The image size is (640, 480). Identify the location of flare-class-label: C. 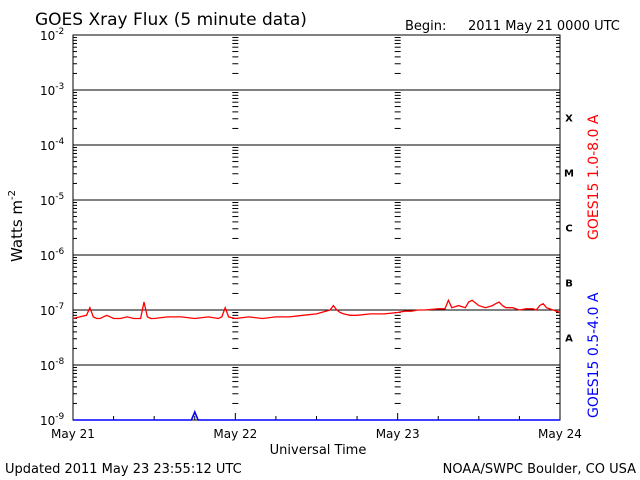
(568, 229).